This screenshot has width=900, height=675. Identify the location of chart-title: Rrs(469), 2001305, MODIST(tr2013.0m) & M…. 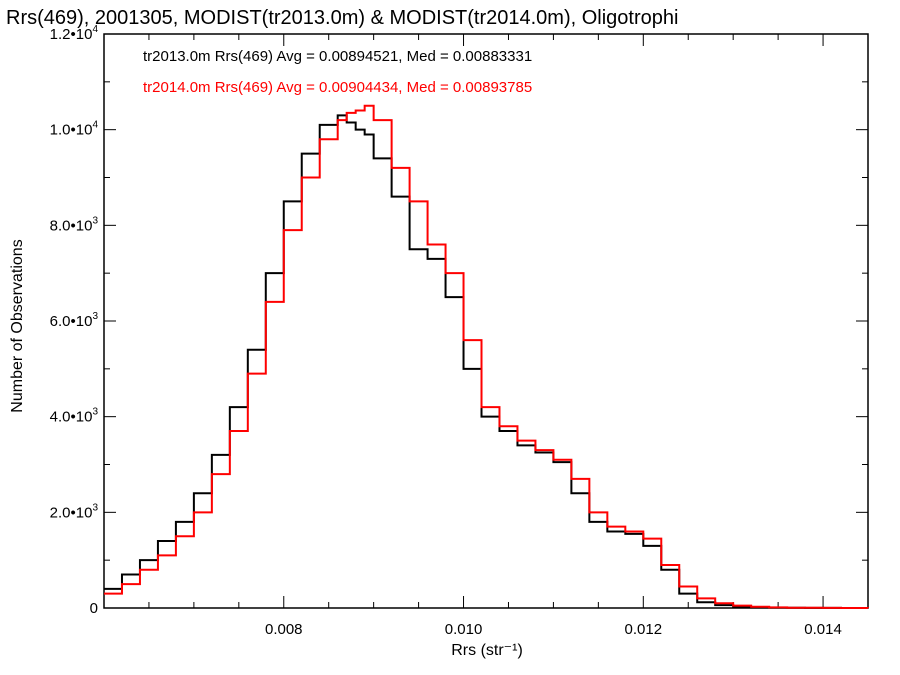
(342, 18).